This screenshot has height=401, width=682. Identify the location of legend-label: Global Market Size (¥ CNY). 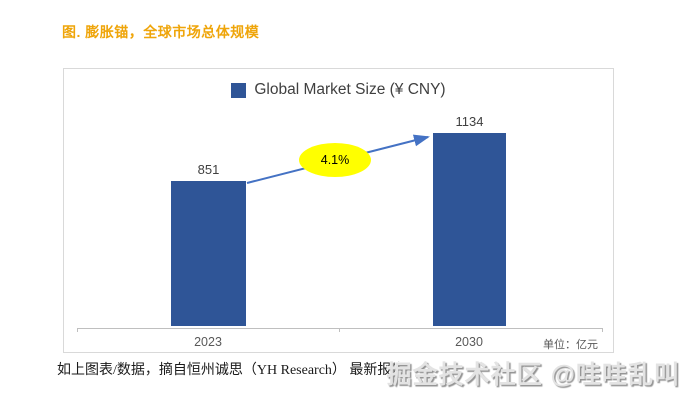
(350, 89).